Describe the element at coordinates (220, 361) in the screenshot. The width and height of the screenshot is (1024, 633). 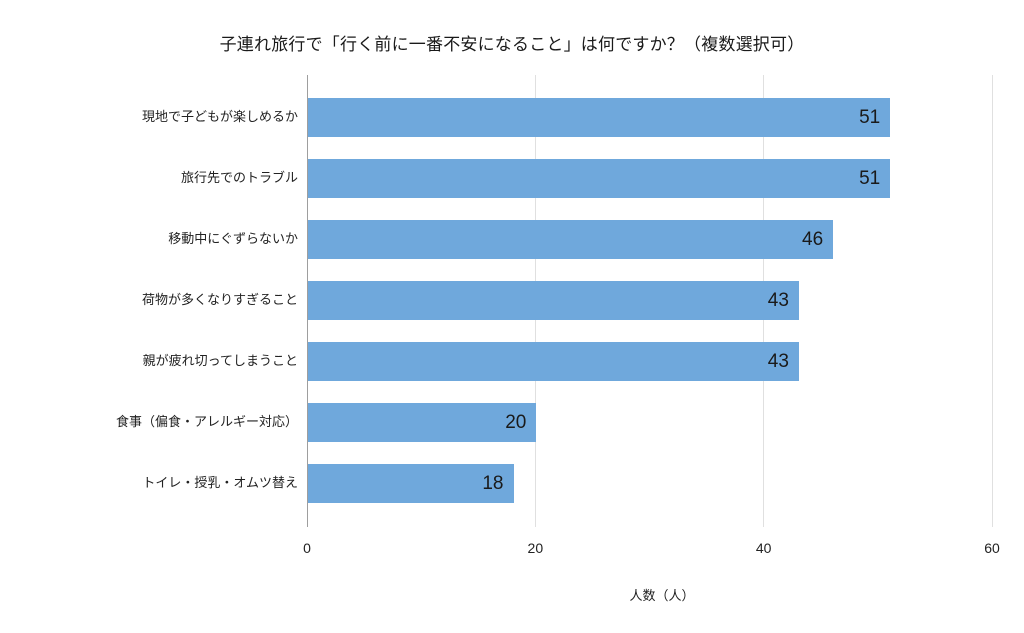
I see `category-label: 親が疲れ切ってしまうこと` at that location.